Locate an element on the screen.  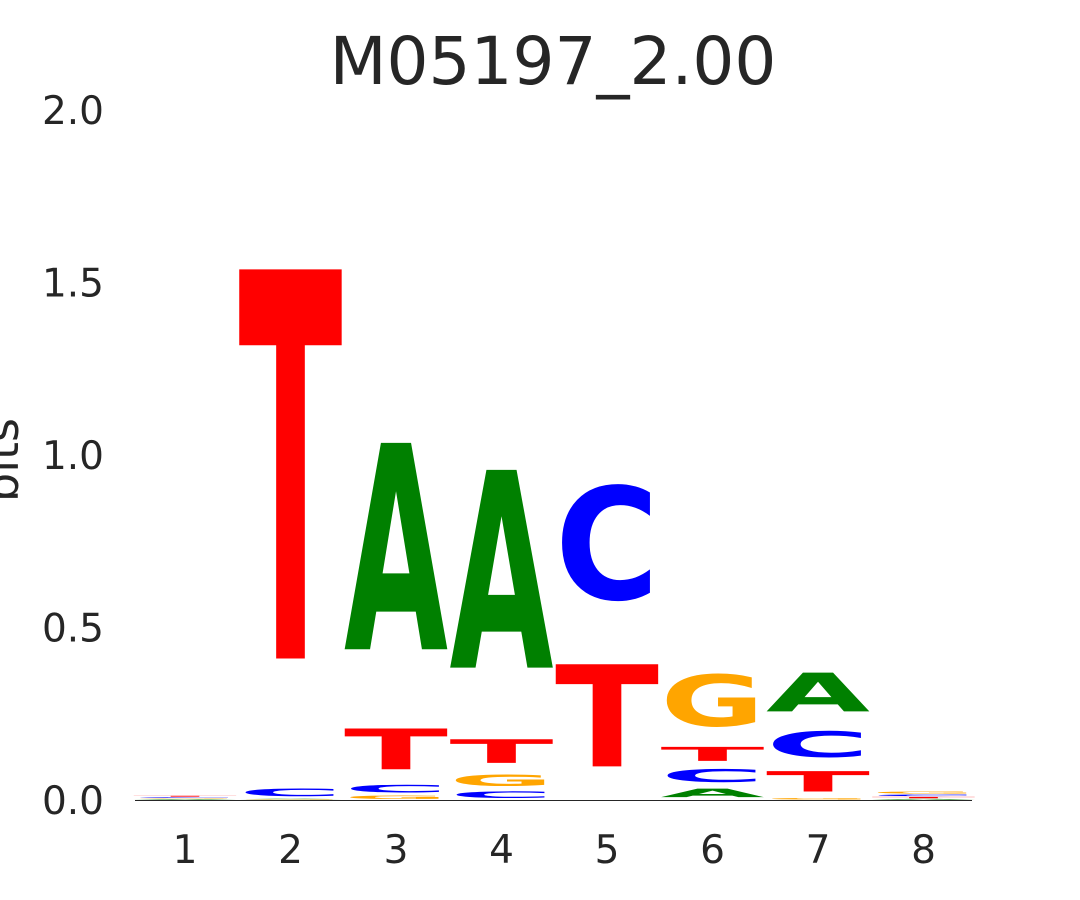
x-tick-label: 4 is located at coordinates (501, 850).